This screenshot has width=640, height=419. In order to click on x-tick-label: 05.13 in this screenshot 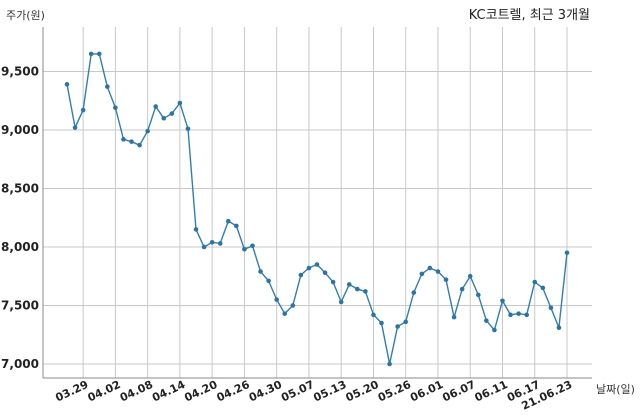, I will do `click(329, 391)`.